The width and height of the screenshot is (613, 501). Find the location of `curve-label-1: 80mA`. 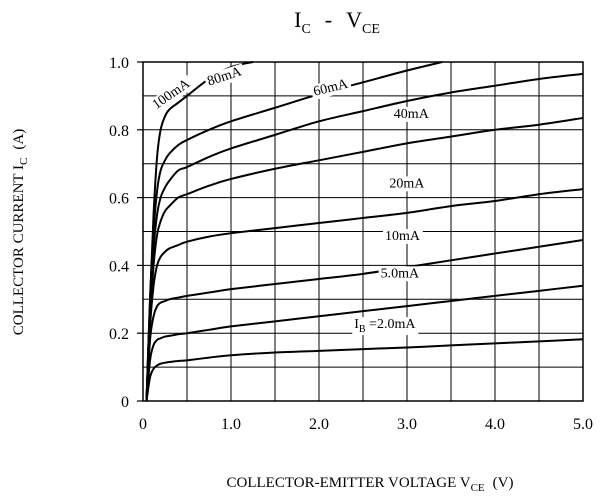

curve-label-1: 80mA is located at coordinates (225, 77).